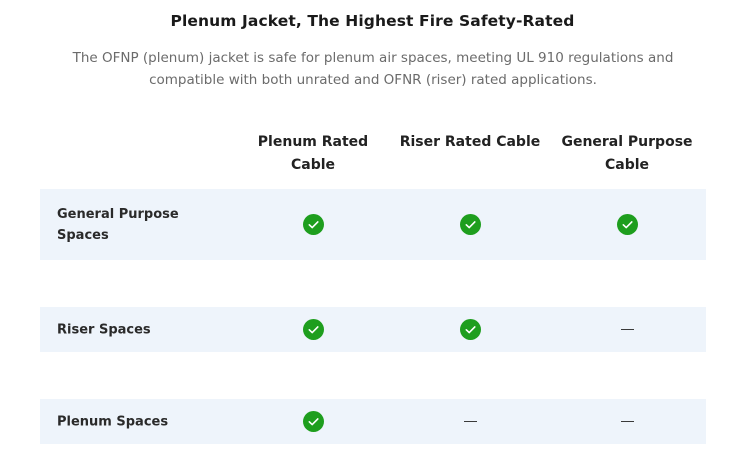 Image resolution: width=745 pixels, height=472 pixels. What do you see at coordinates (313, 153) in the screenshot?
I see `column-header-plenum-rated: Plenum Rated Cable` at bounding box center [313, 153].